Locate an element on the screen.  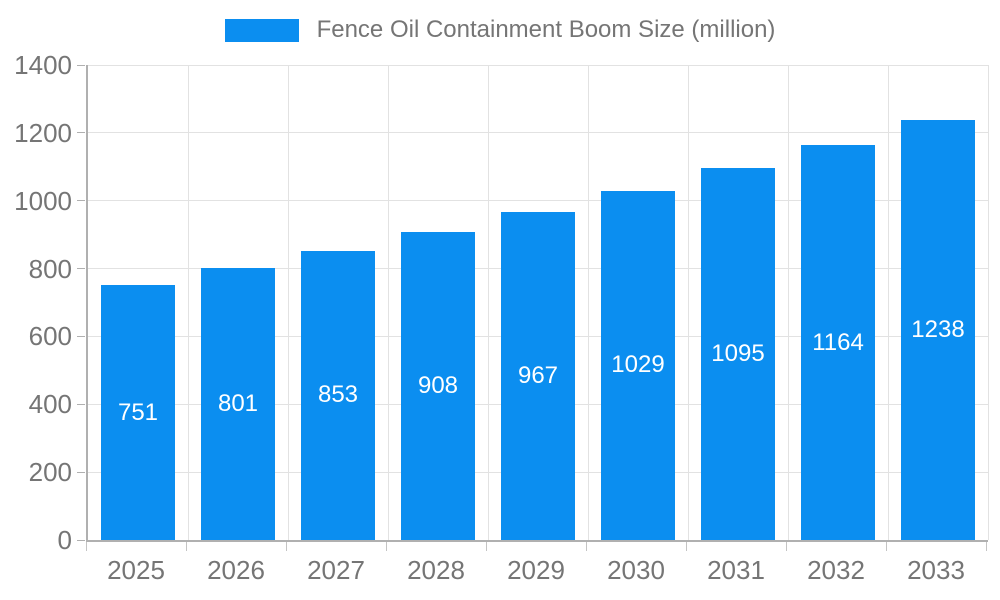
bar-value-label: 801 is located at coordinates (238, 404).